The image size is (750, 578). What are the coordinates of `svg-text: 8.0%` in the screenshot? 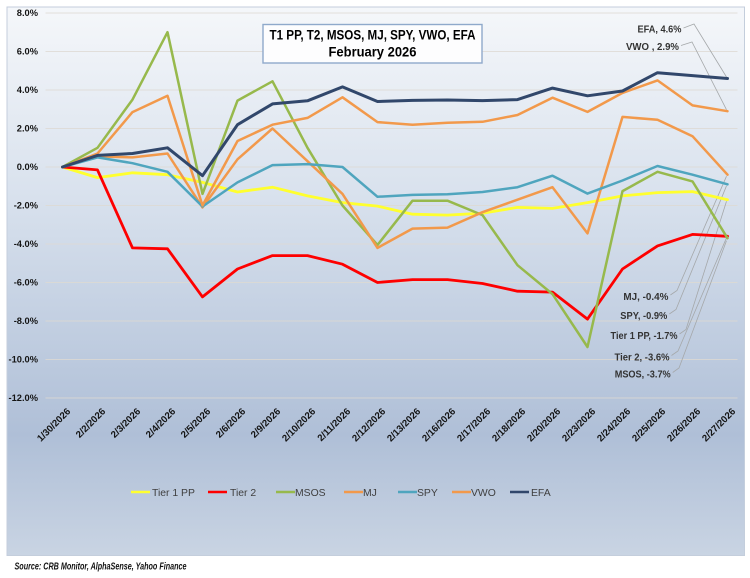 It's located at (28, 13).